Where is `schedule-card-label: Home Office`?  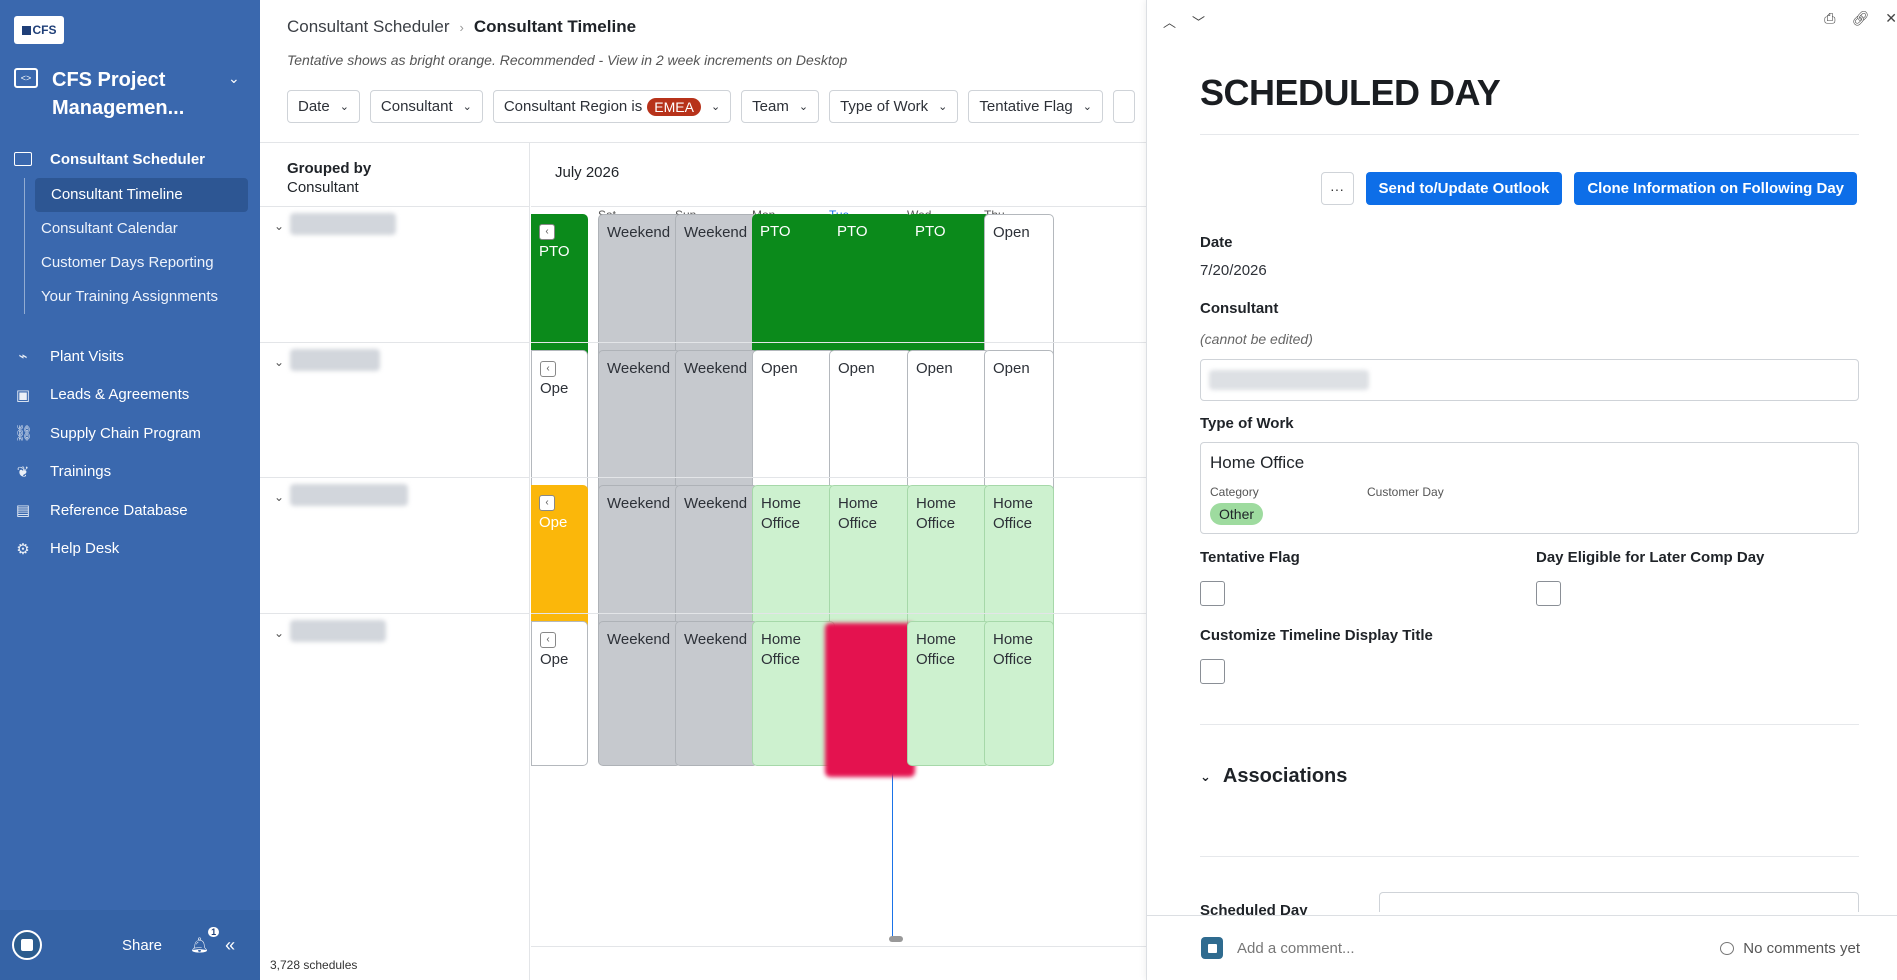 schedule-card-label: Home Office is located at coordinates (781, 649).